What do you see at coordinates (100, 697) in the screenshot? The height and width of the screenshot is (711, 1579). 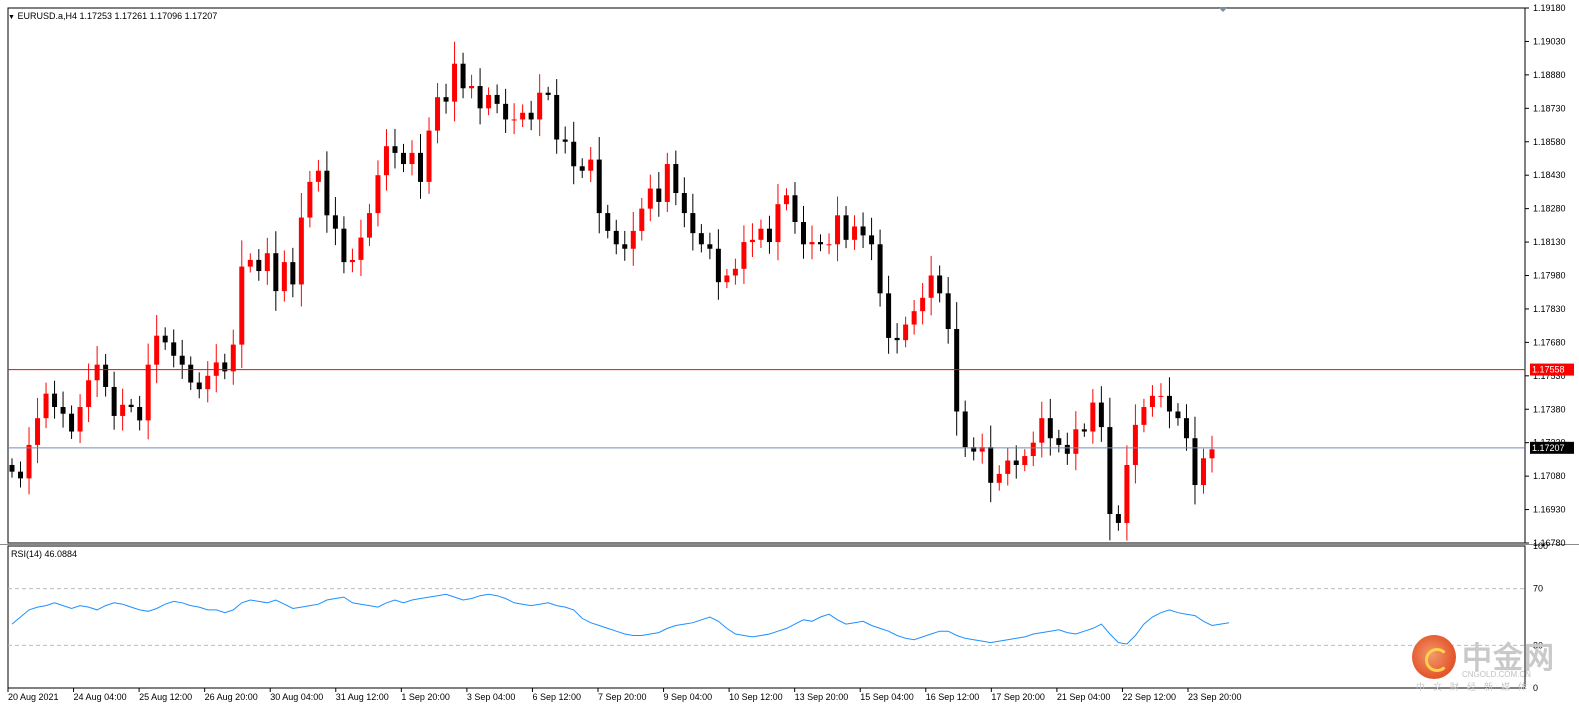 I see `time-axis-label: 24 Aug 04:00` at bounding box center [100, 697].